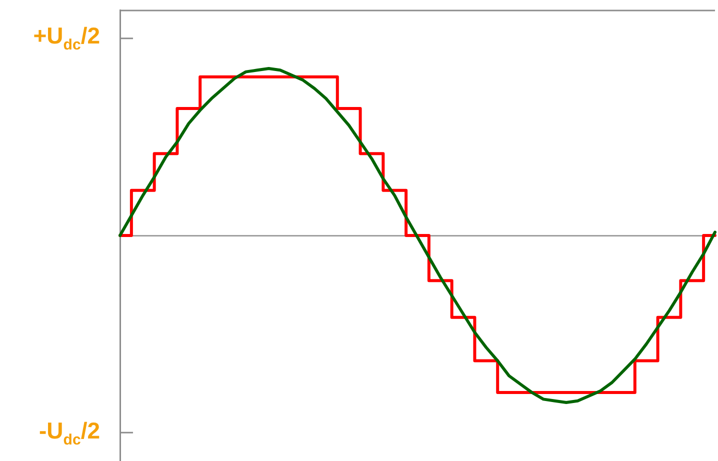 This screenshot has width=718, height=461. Describe the element at coordinates (69, 432) in the screenshot. I see `text: -U$_{dc}$/2` at that location.